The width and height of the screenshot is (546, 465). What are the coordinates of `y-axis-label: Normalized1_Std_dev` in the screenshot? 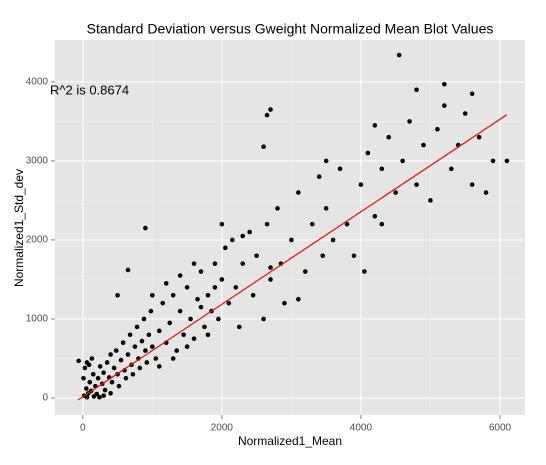 It's located at (19, 228).